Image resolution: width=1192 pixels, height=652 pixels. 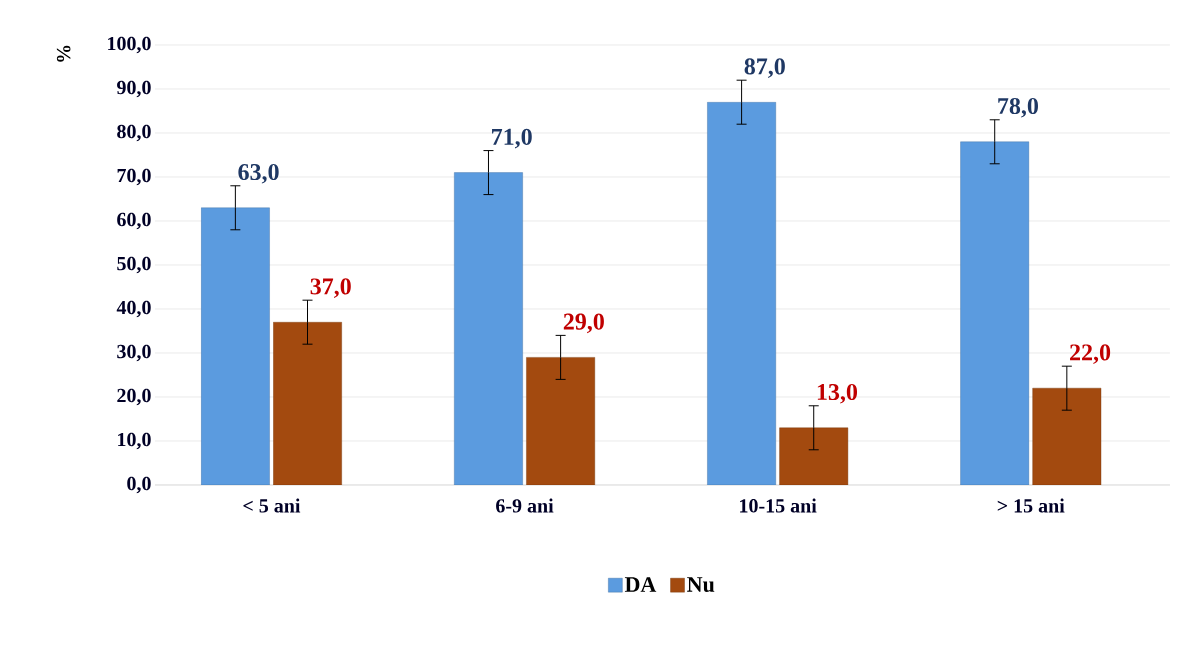 I want to click on data-label: 71,0, so click(x=512, y=138).